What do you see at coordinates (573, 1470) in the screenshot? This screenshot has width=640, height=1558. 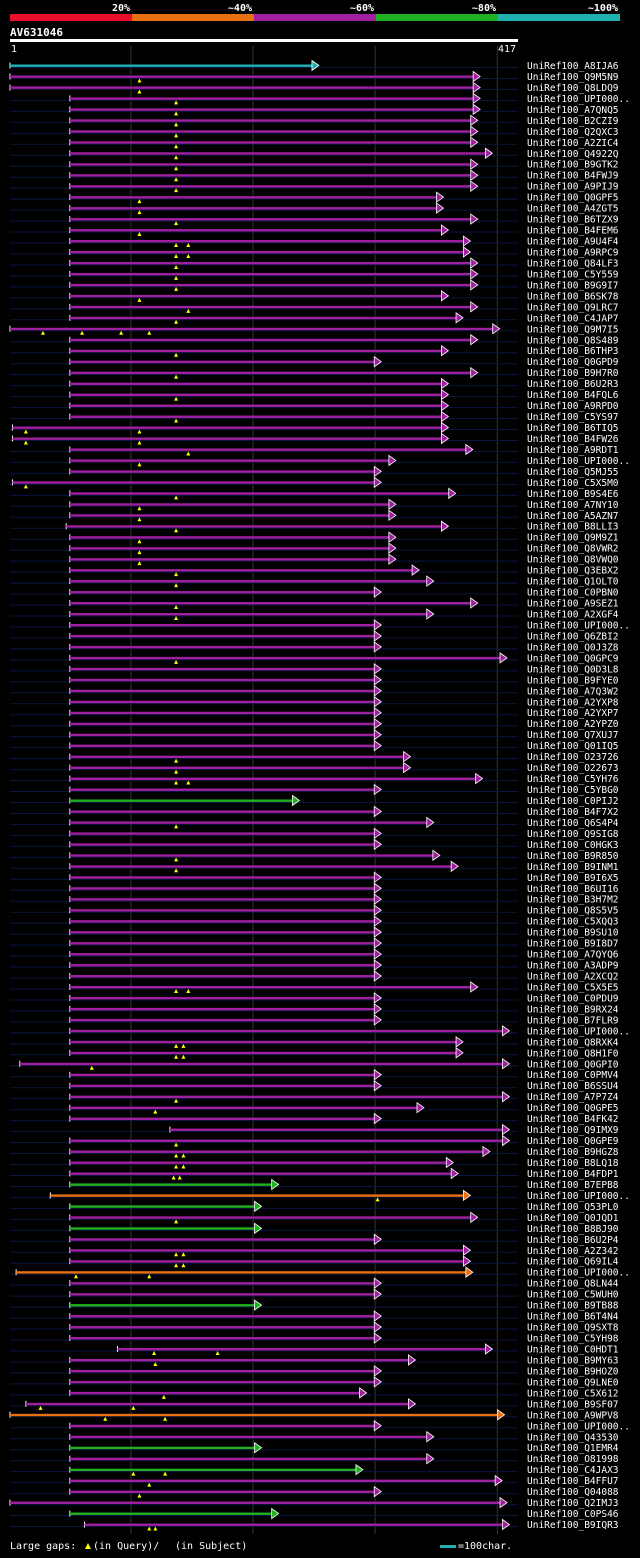 I see `hit-label: UniRef100_C4JAX3` at bounding box center [573, 1470].